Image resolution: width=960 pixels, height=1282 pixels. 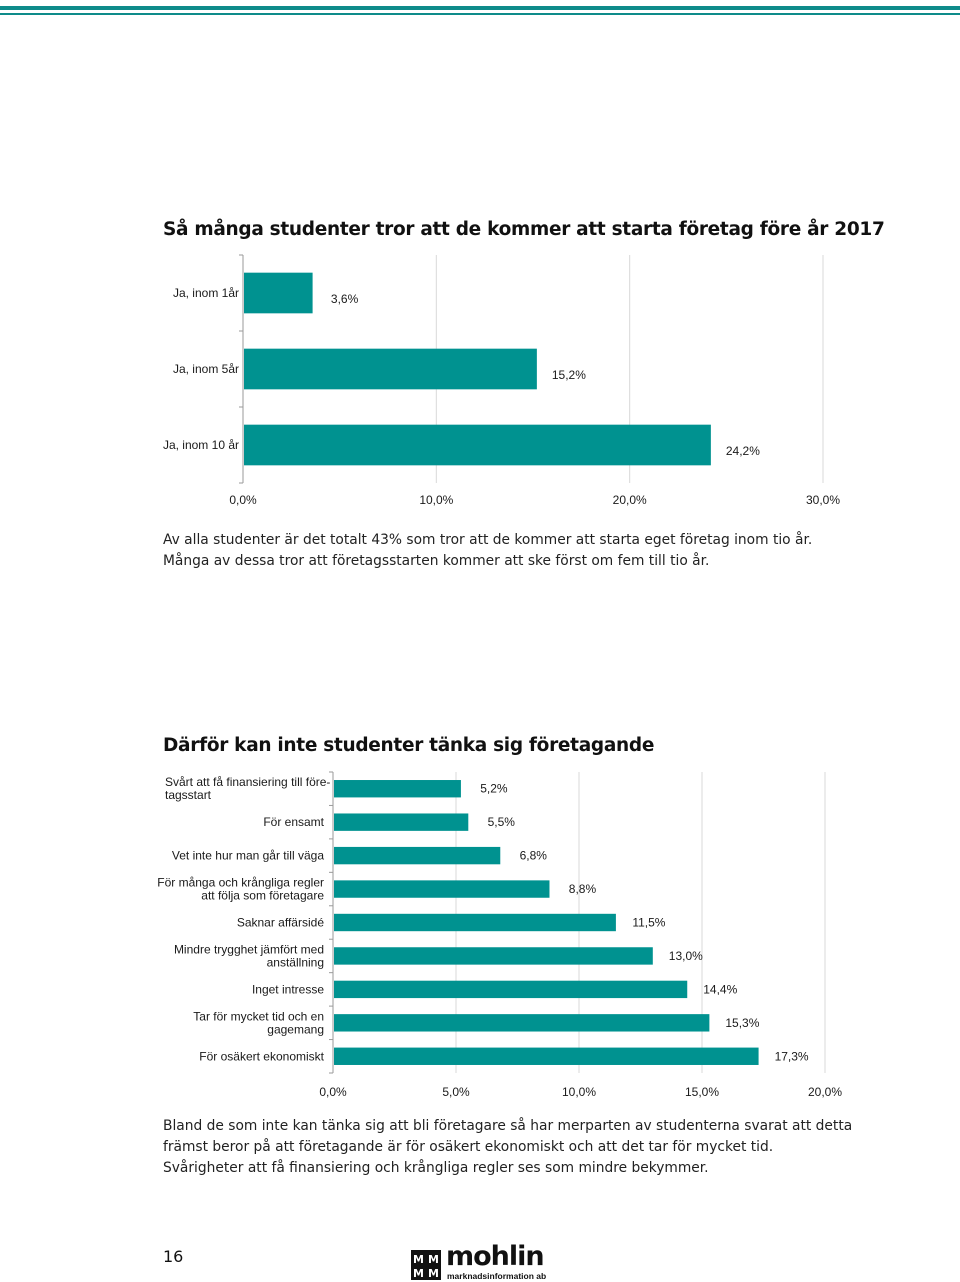 I want to click on category-label: att följa som företagare, so click(x=262, y=896).